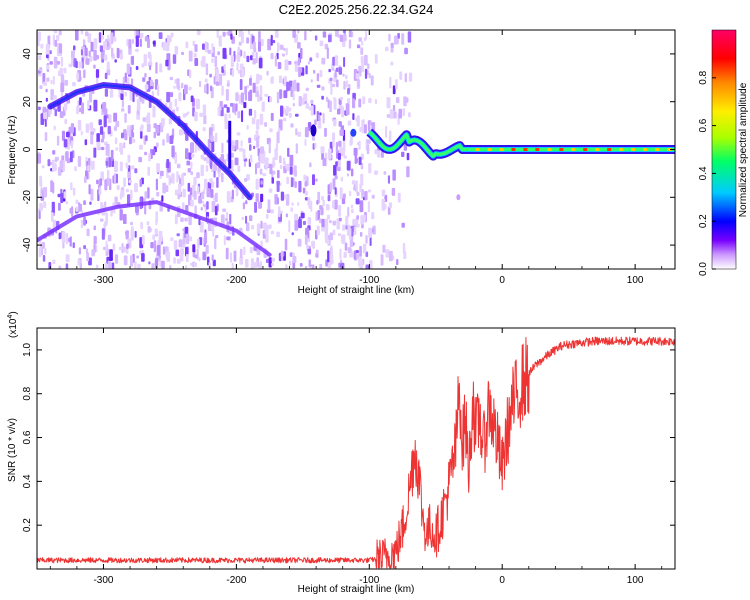 The image size is (750, 600). I want to click on signal-peak, so click(549, 149).